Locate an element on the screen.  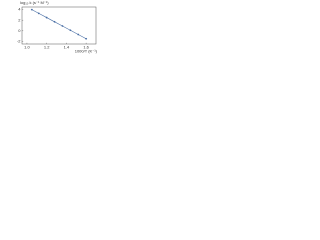
x-tick-label: 1.6 is located at coordinates (86, 47).